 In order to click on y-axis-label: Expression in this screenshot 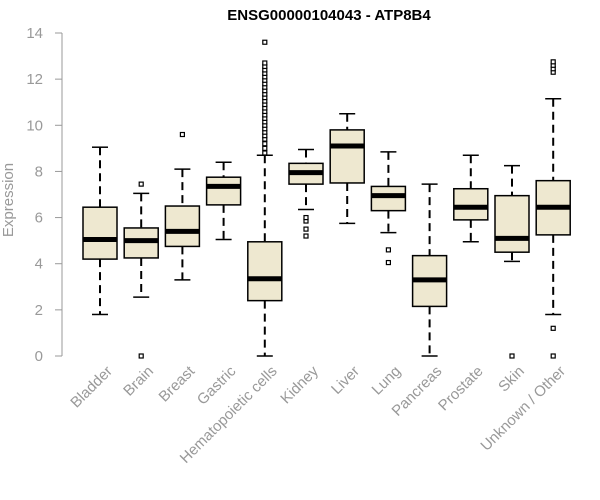, I will do `click(8, 200)`.